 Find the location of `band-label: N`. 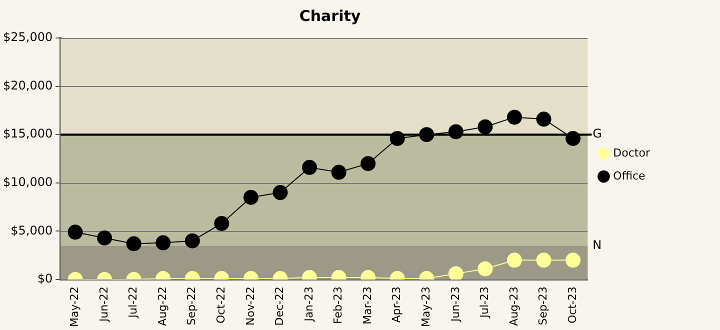

band-label: N is located at coordinates (597, 245).